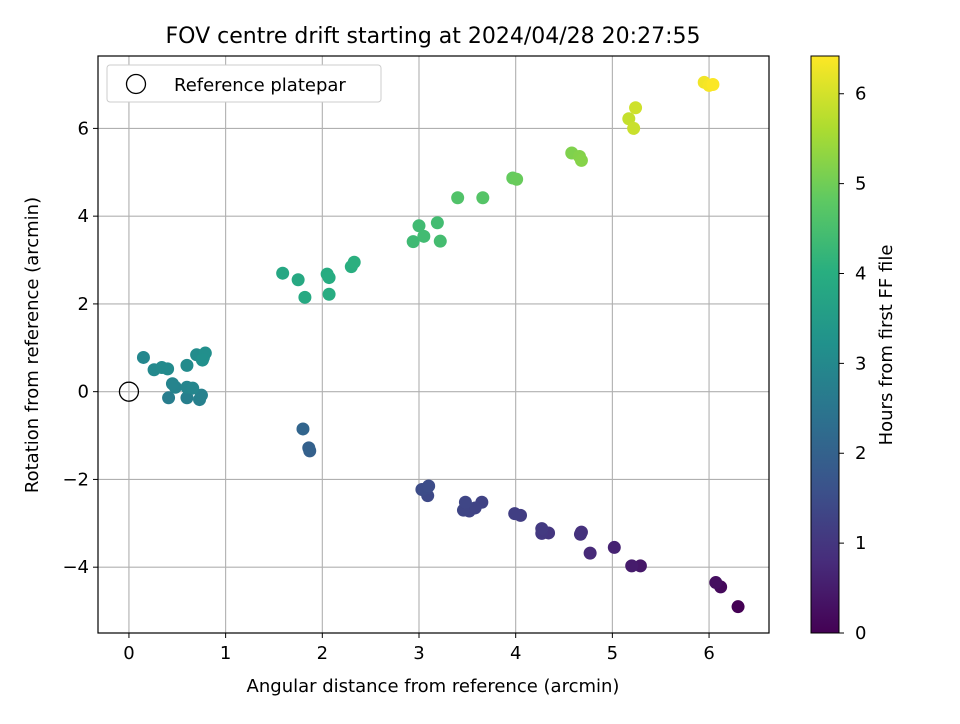  I want to click on reference-marker-group, so click(129, 391).